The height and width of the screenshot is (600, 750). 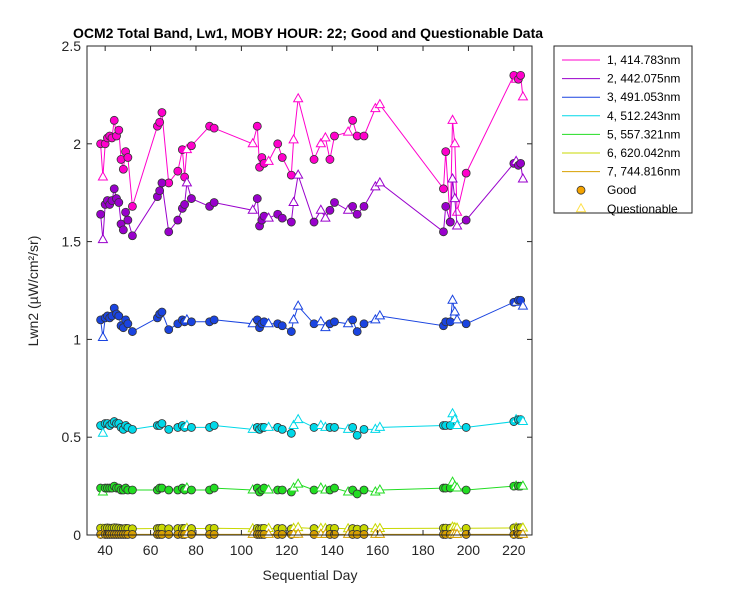 I want to click on x-tick-label: 160, so click(x=378, y=550).